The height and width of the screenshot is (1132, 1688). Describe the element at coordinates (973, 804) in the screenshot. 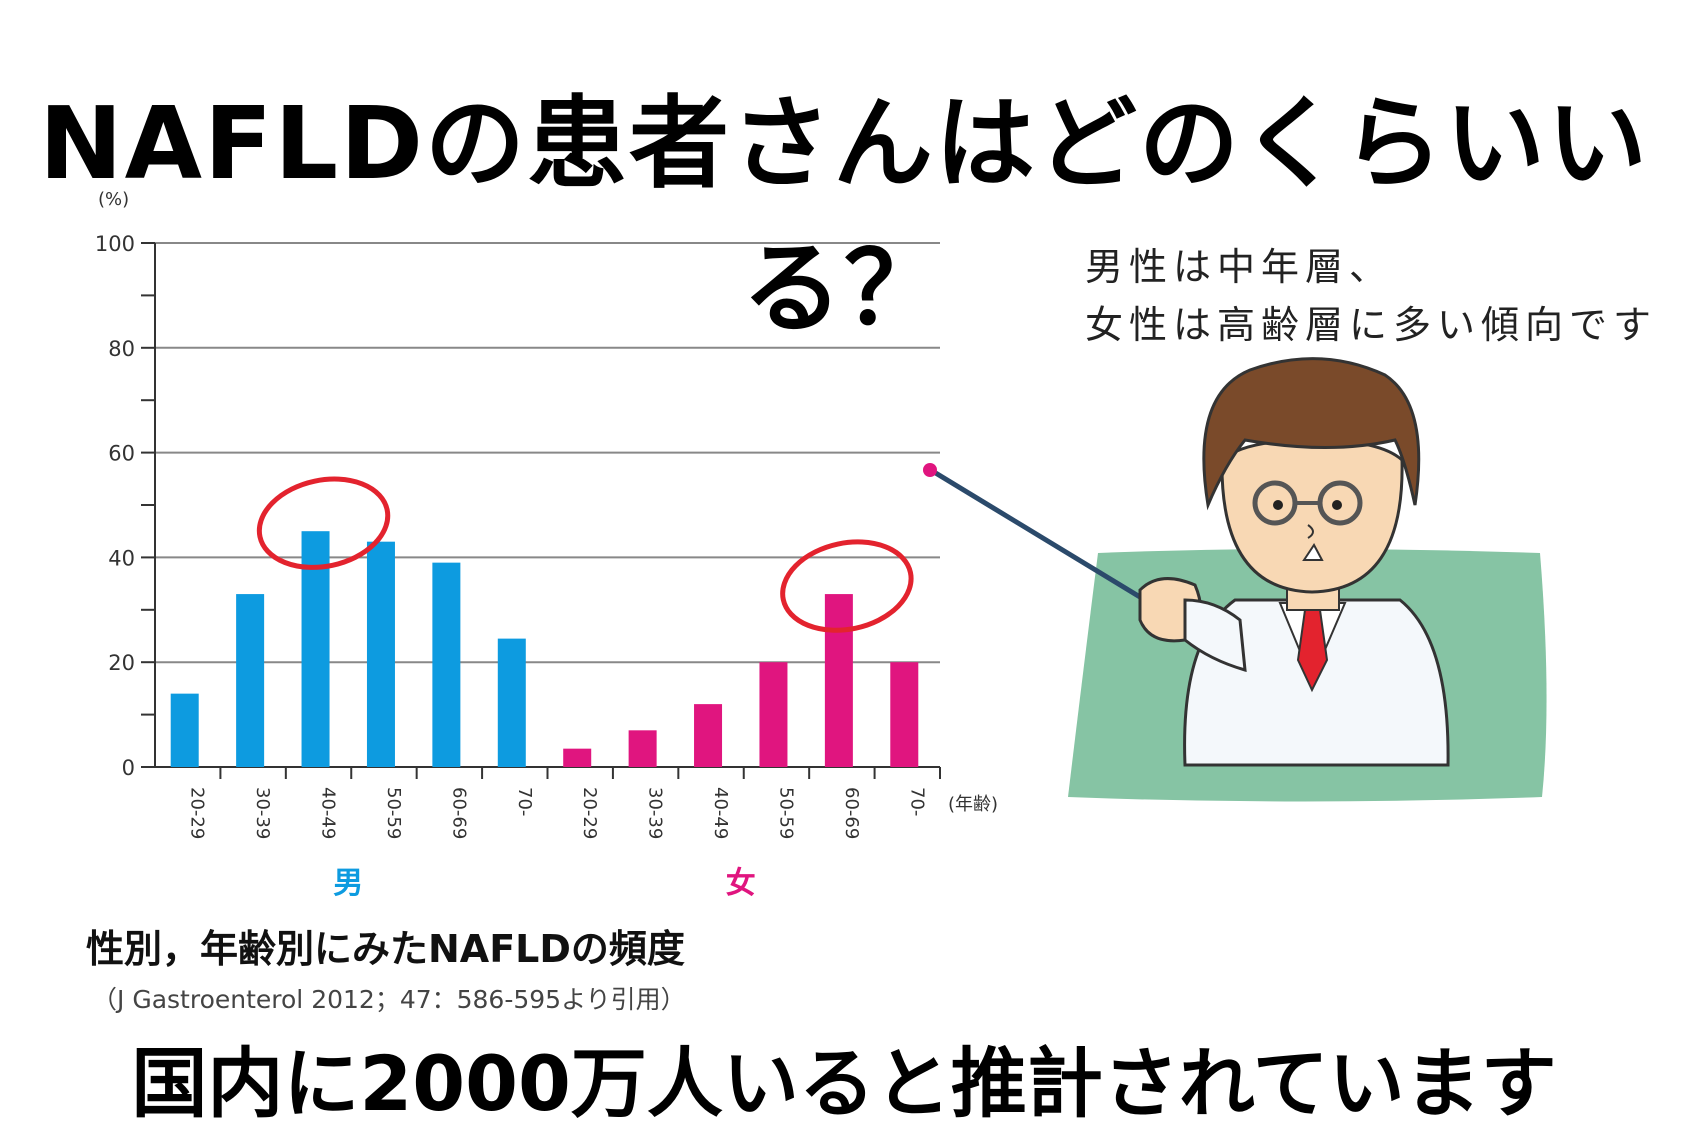

I see `x-axis-unit: (年齢)` at that location.